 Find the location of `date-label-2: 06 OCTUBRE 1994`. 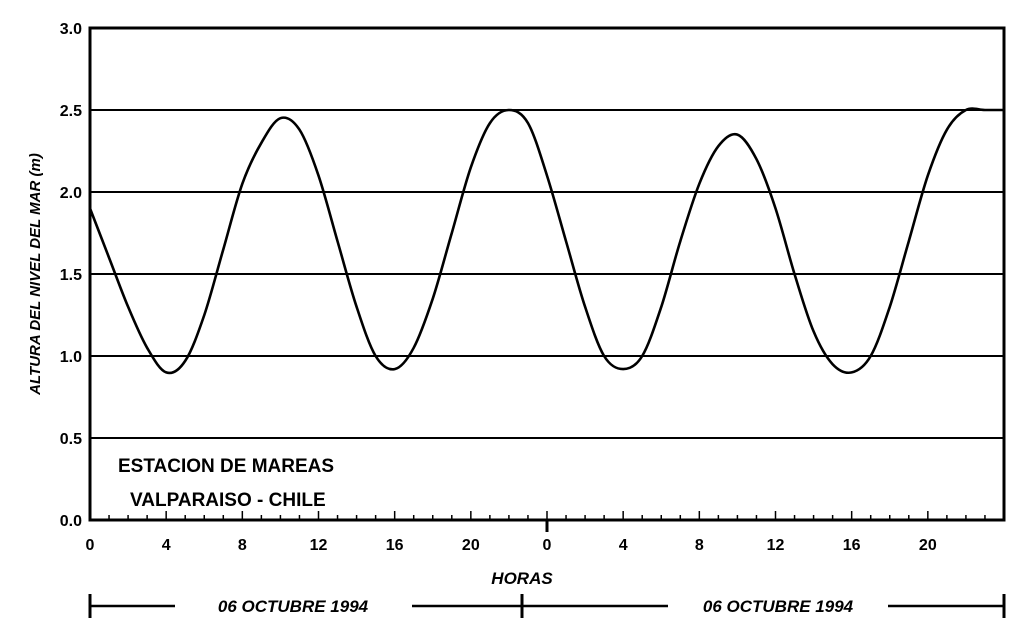

date-label-2: 06 OCTUBRE 1994 is located at coordinates (778, 606).